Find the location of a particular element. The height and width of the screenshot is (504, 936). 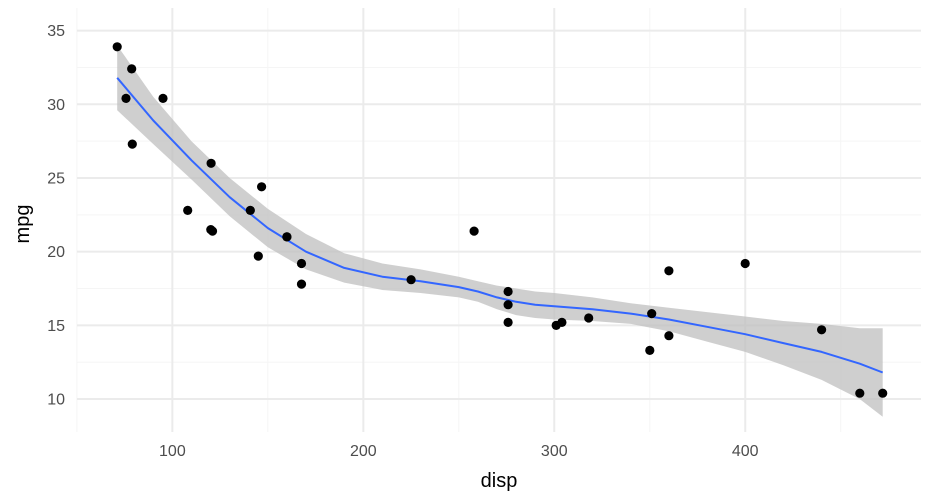

x-axis-title: disp is located at coordinates (499, 481).